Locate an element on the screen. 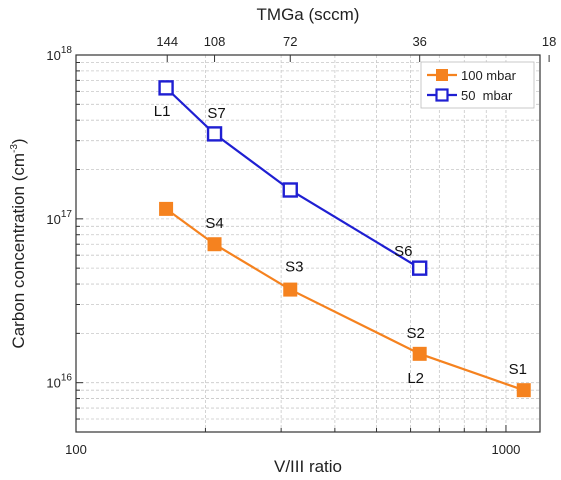 Image resolution: width=561 pixels, height=480 pixels. x-tick-label: 100 is located at coordinates (76, 449).